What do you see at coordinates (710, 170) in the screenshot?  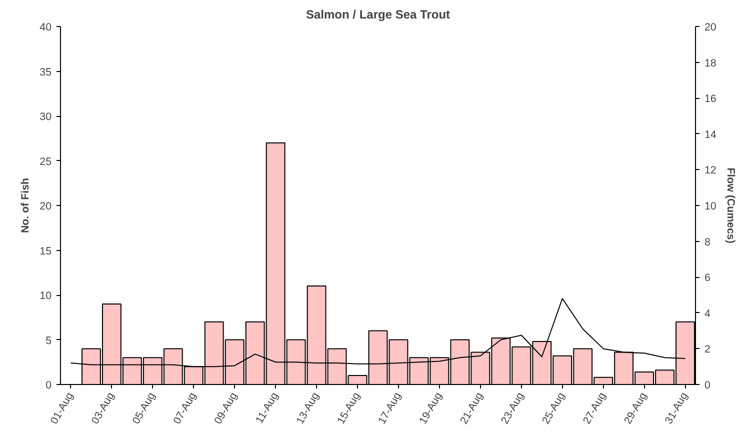 I see `y2-tick-label: 12` at bounding box center [710, 170].